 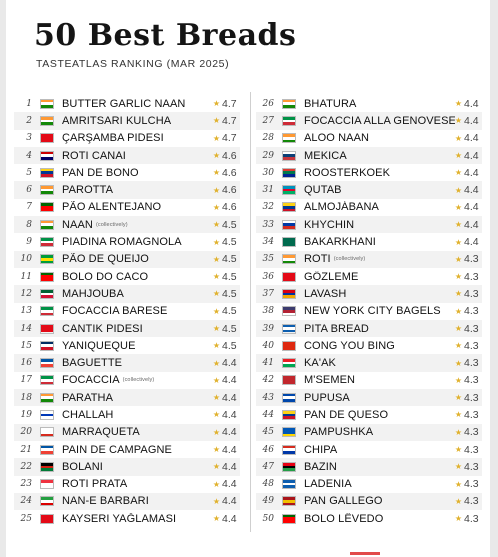 I want to click on rank-number: 34, so click(x=268, y=242).